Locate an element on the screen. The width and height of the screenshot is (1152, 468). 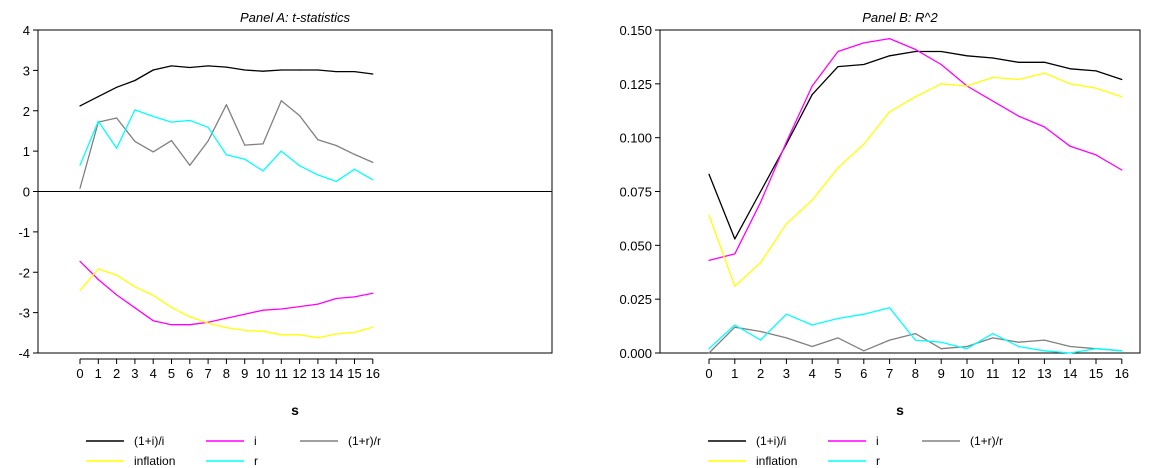
legend-label-r: r is located at coordinates (878, 461).